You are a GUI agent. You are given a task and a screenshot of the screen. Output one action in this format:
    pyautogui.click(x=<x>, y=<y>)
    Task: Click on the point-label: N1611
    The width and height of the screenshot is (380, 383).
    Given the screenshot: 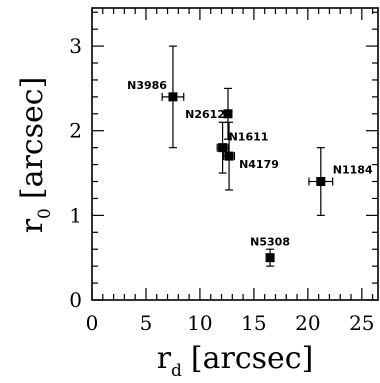 What is the action you would take?
    pyautogui.click(x=249, y=137)
    